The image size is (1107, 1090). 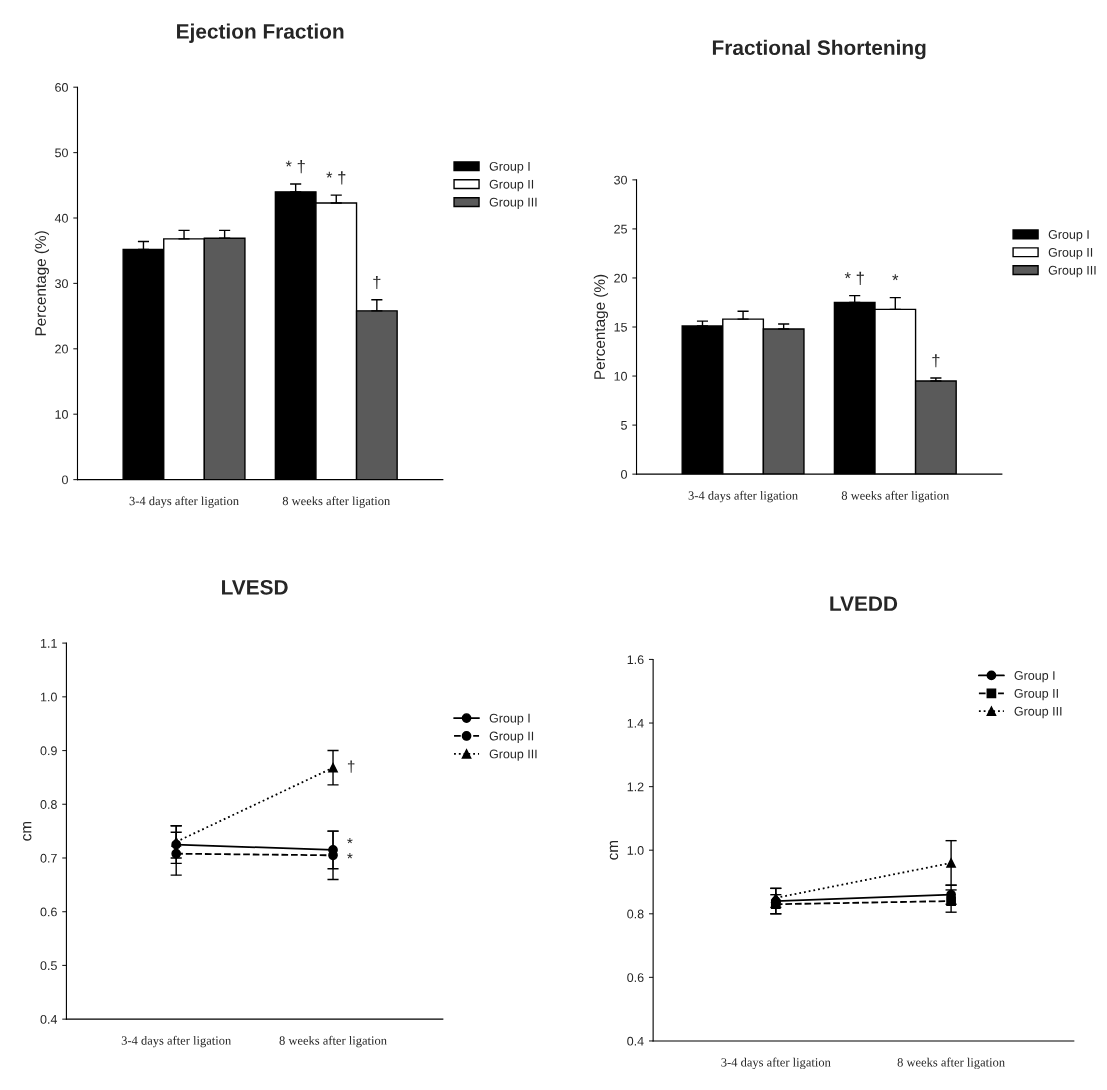 What do you see at coordinates (635, 787) in the screenshot?
I see `y-tick-label: 1.2` at bounding box center [635, 787].